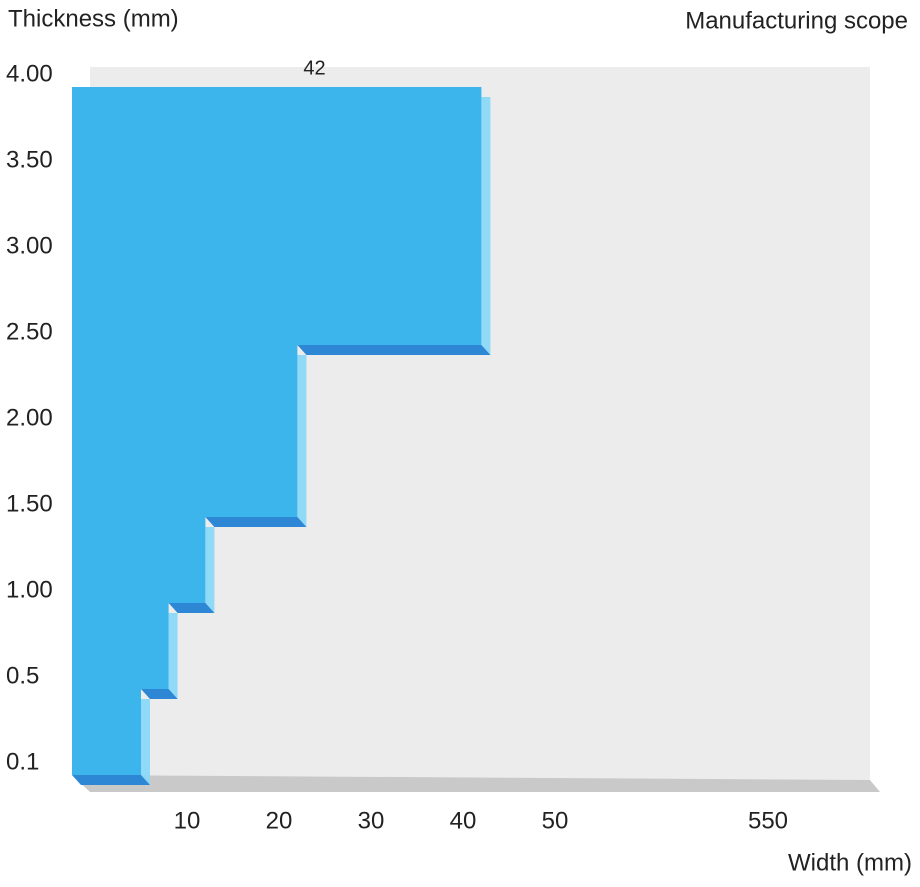 Image resolution: width=920 pixels, height=887 pixels. What do you see at coordinates (29, 503) in the screenshot?
I see `y-tick-label: 1.50` at bounding box center [29, 503].